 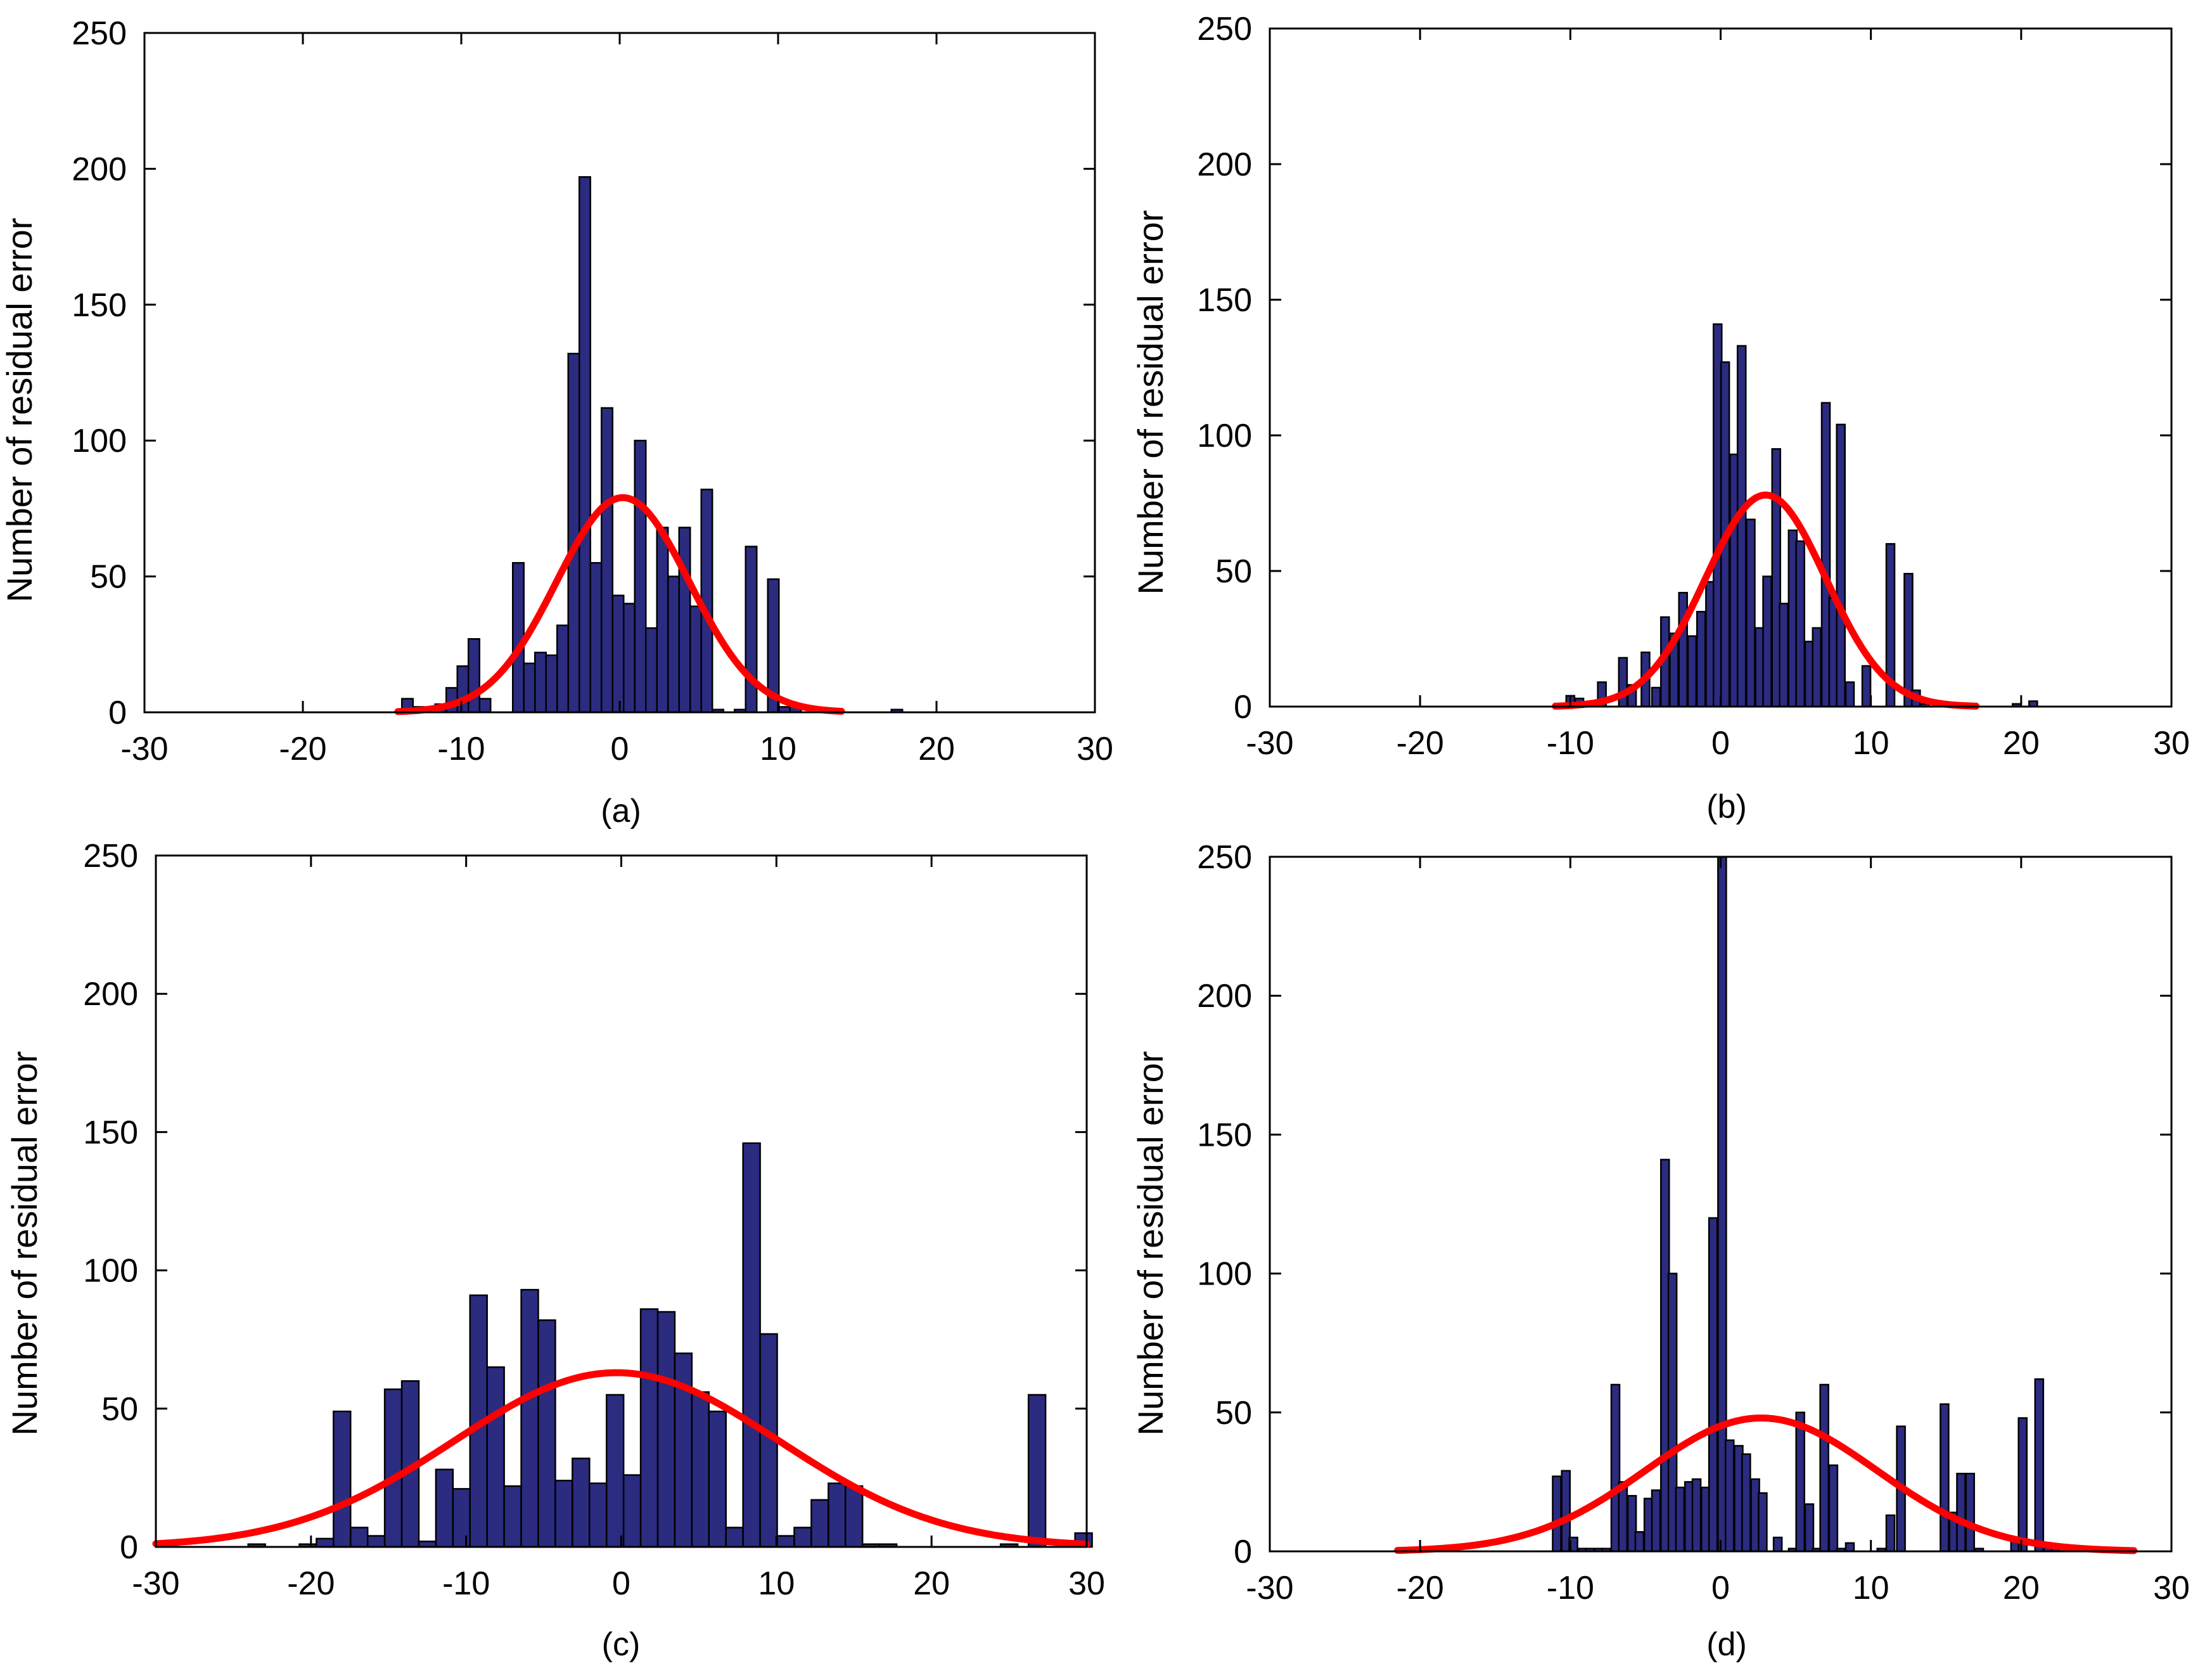 What do you see at coordinates (19, 410) in the screenshot?
I see `panel-a-ylabel: Number of residual error` at bounding box center [19, 410].